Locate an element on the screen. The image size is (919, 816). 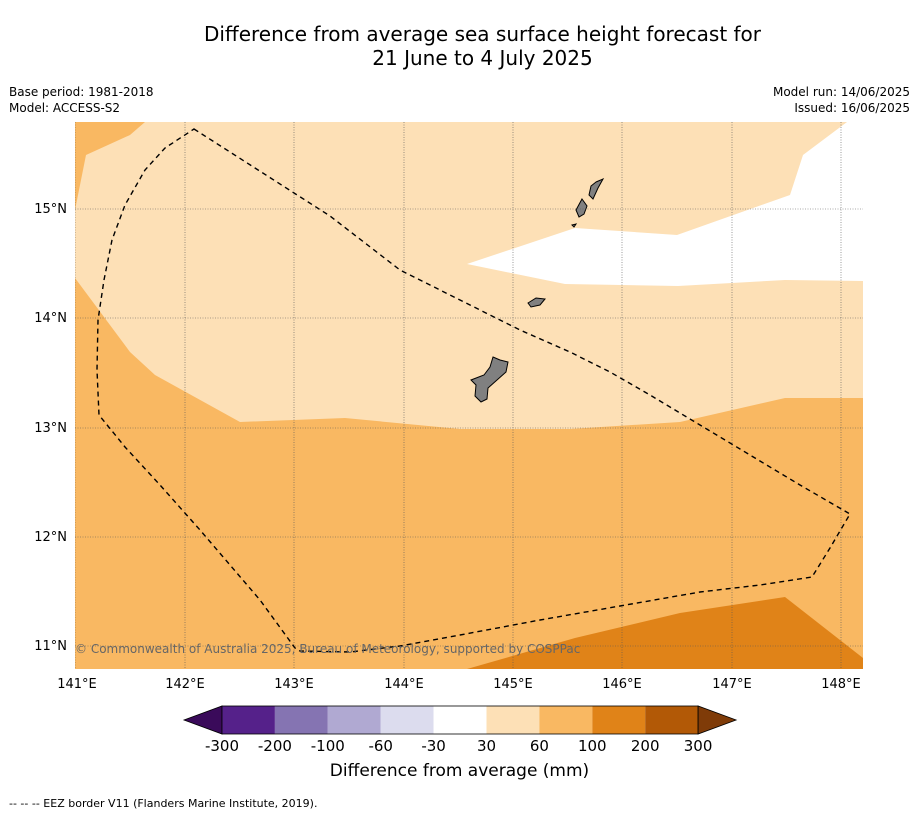
latitude-labels: 15°N 14°N 13°N 12°N 11°N is located at coordinates (50, 428).